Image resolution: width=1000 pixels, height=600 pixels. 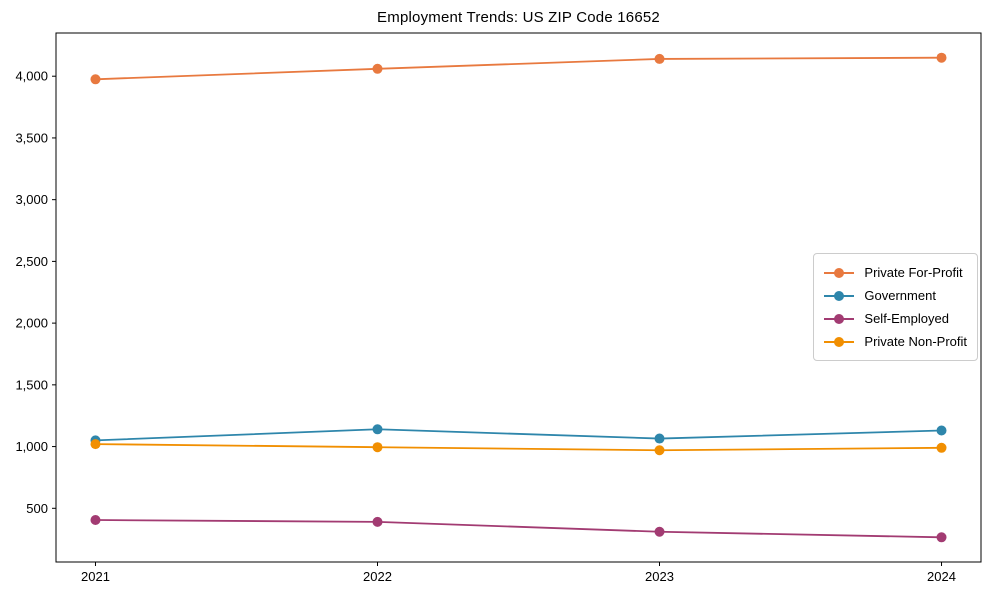 I want to click on x-tick-label: 2022, so click(x=377, y=576).